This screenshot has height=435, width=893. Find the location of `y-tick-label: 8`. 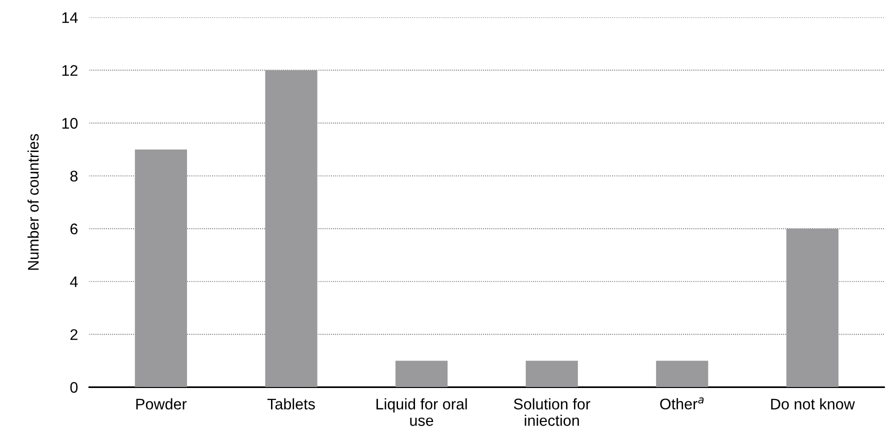

y-tick-label: 8 is located at coordinates (74, 176).